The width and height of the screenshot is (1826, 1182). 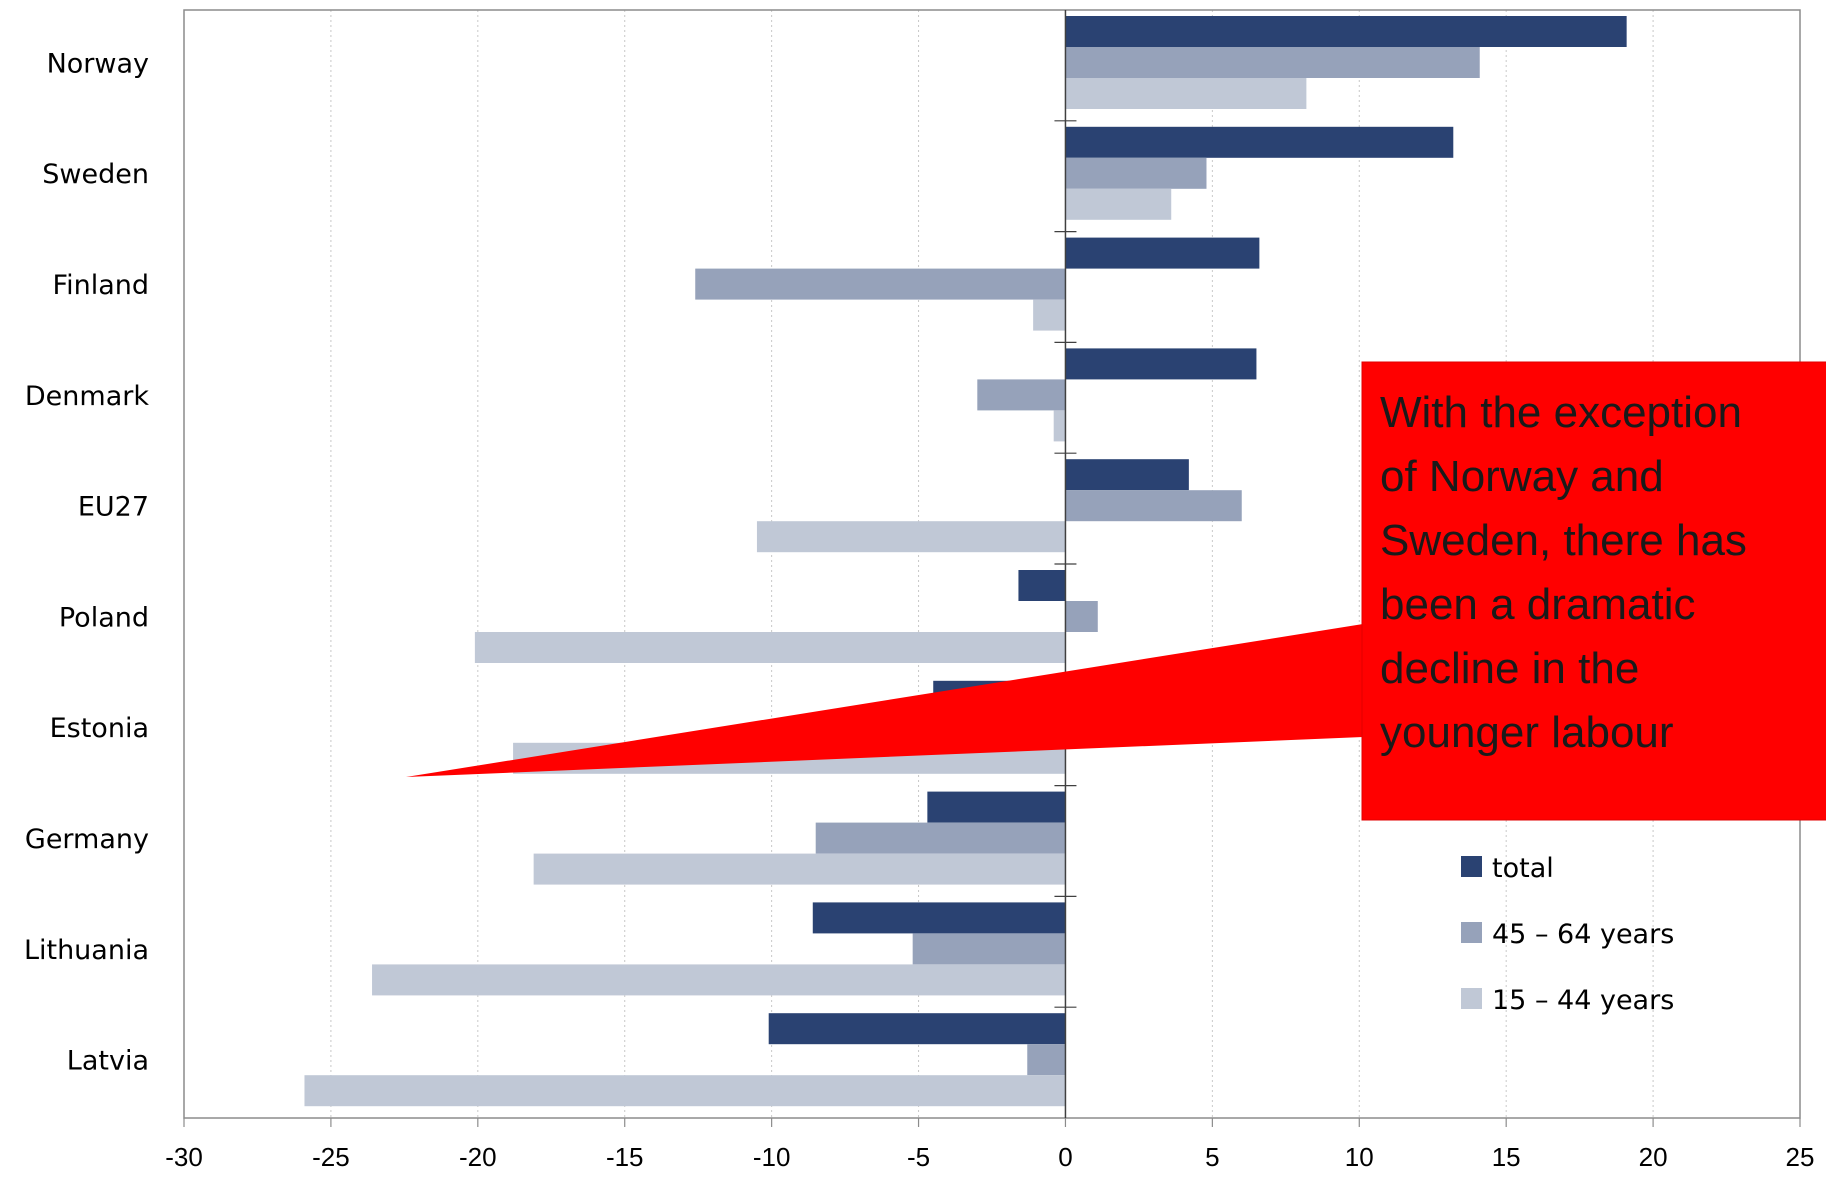 I want to click on x-tick-label: 15, so click(x=1506, y=1157).